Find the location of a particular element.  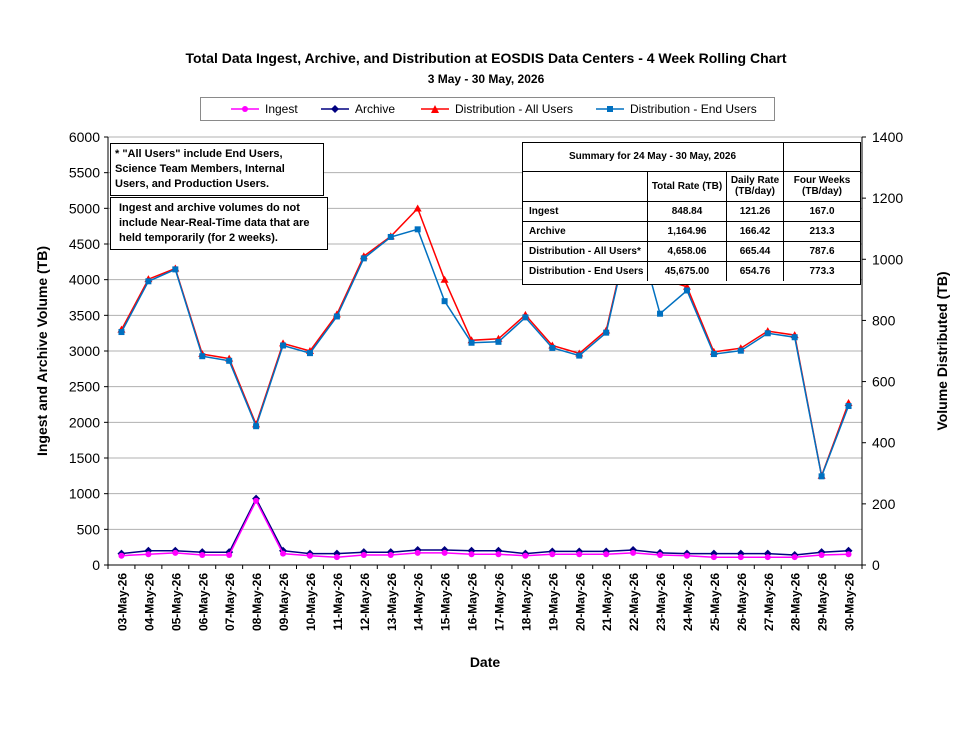

x-tick-label: 26-May-26 is located at coordinates (742, 602).